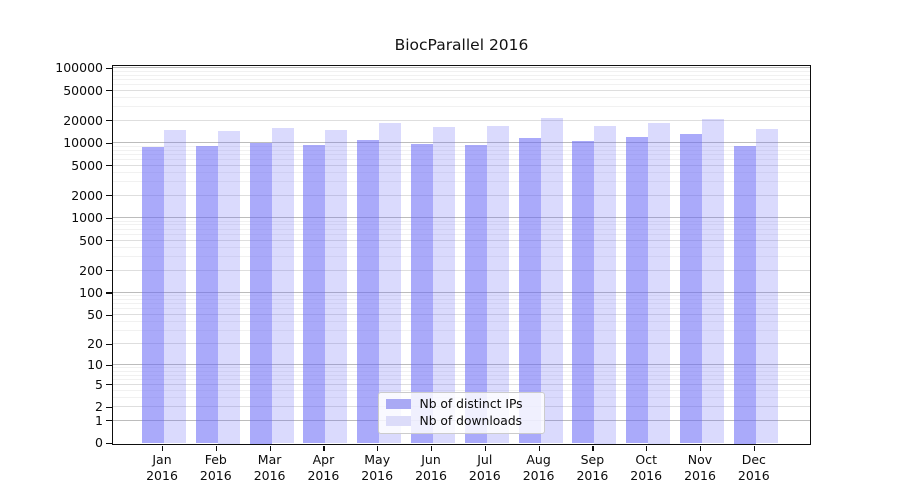  I want to click on legend: Nb of distinct IPs Nb of downloads, so click(461, 412).